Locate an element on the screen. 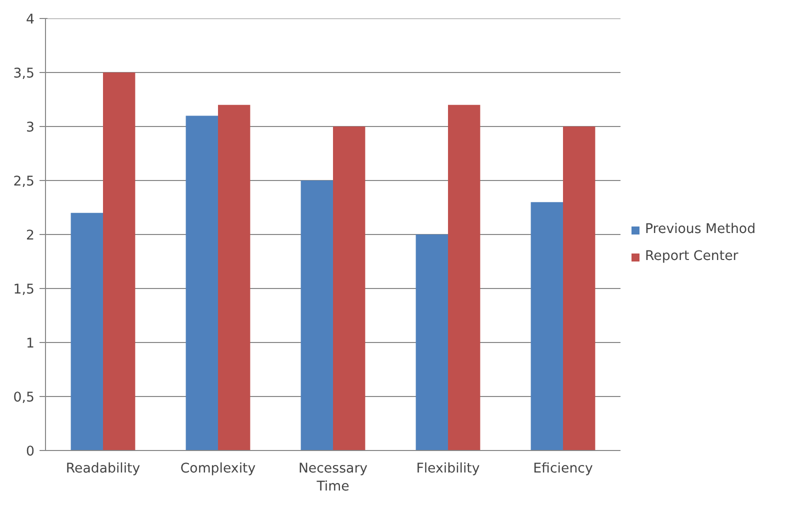 This screenshot has width=797, height=511. y-tick-label: 0 is located at coordinates (30, 452).